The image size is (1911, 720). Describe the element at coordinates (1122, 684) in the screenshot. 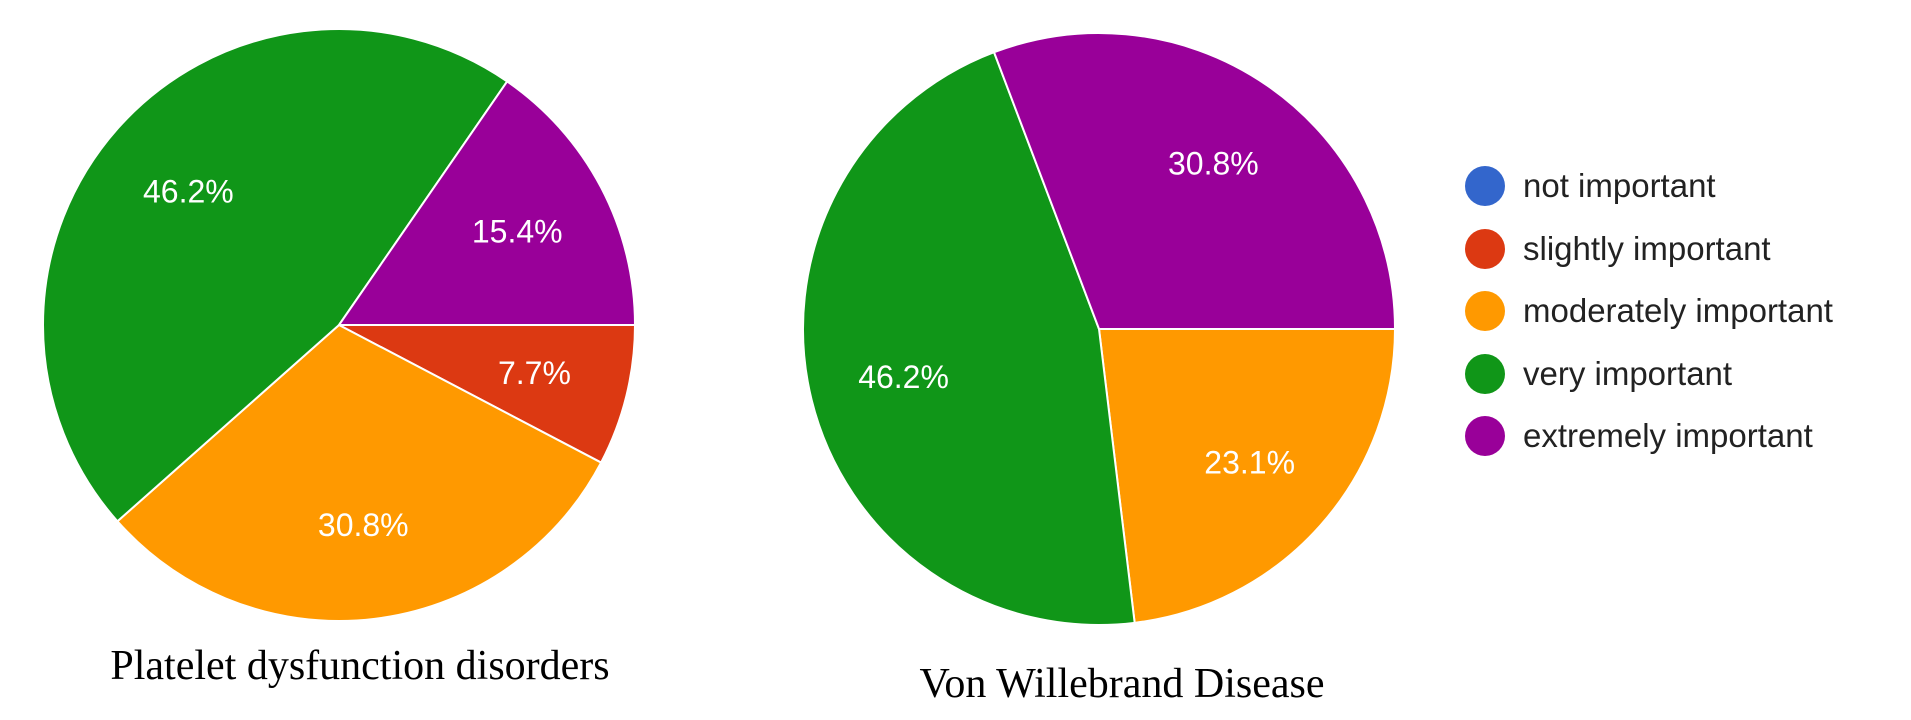

I see `chart-title-vwd: Von Willebrand Disease` at that location.